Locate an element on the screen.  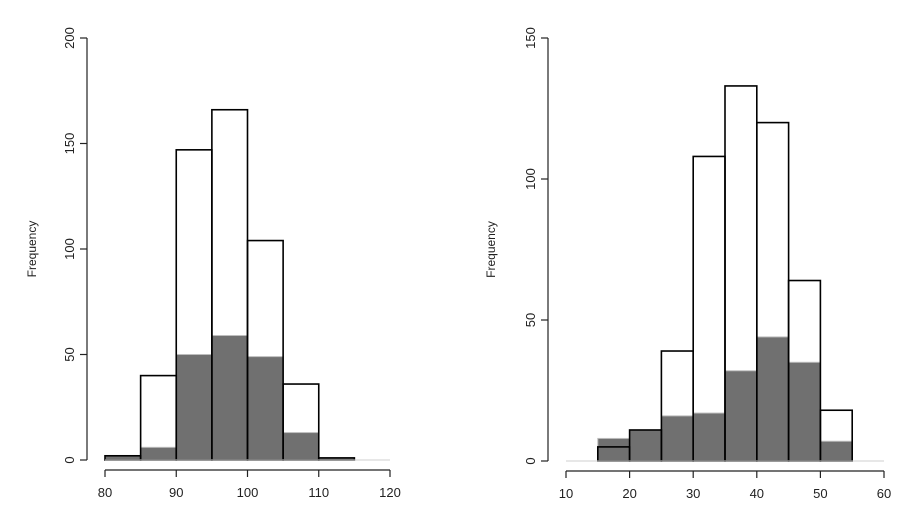
x-tick-label-2: 100 is located at coordinates (248, 492).